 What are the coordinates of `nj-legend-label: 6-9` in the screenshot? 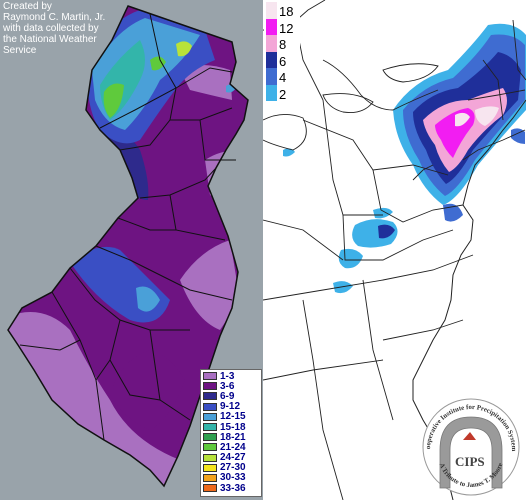 It's located at (227, 396).